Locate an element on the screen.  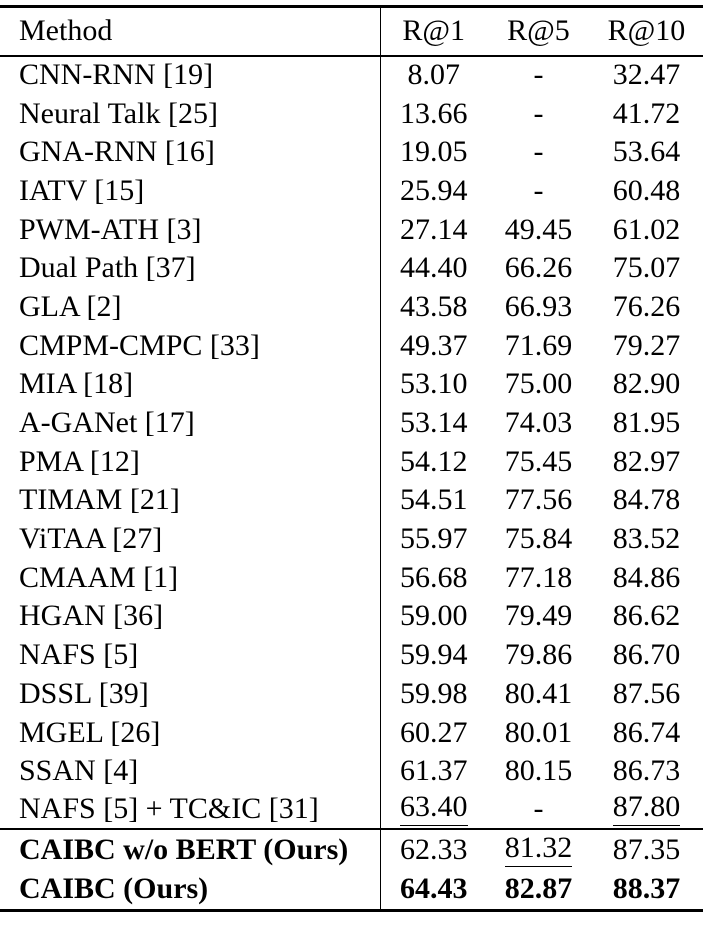
method-cell: DSSL [39] is located at coordinates (84, 693).